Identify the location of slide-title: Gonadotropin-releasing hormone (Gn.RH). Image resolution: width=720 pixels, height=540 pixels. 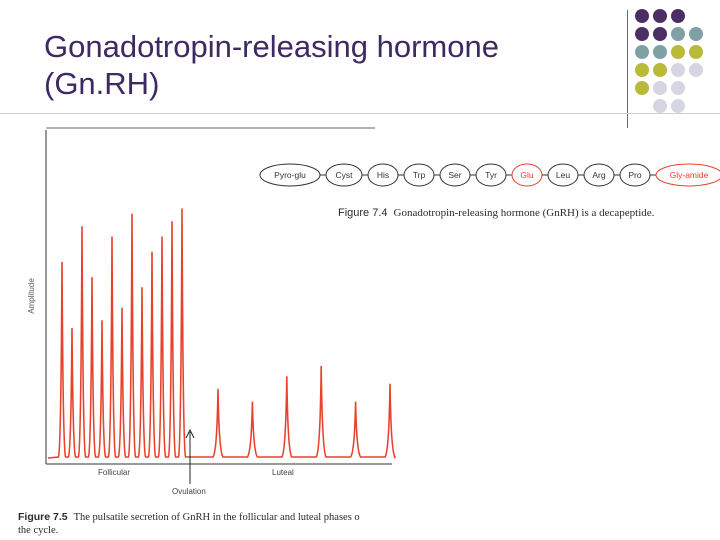
(334, 65).